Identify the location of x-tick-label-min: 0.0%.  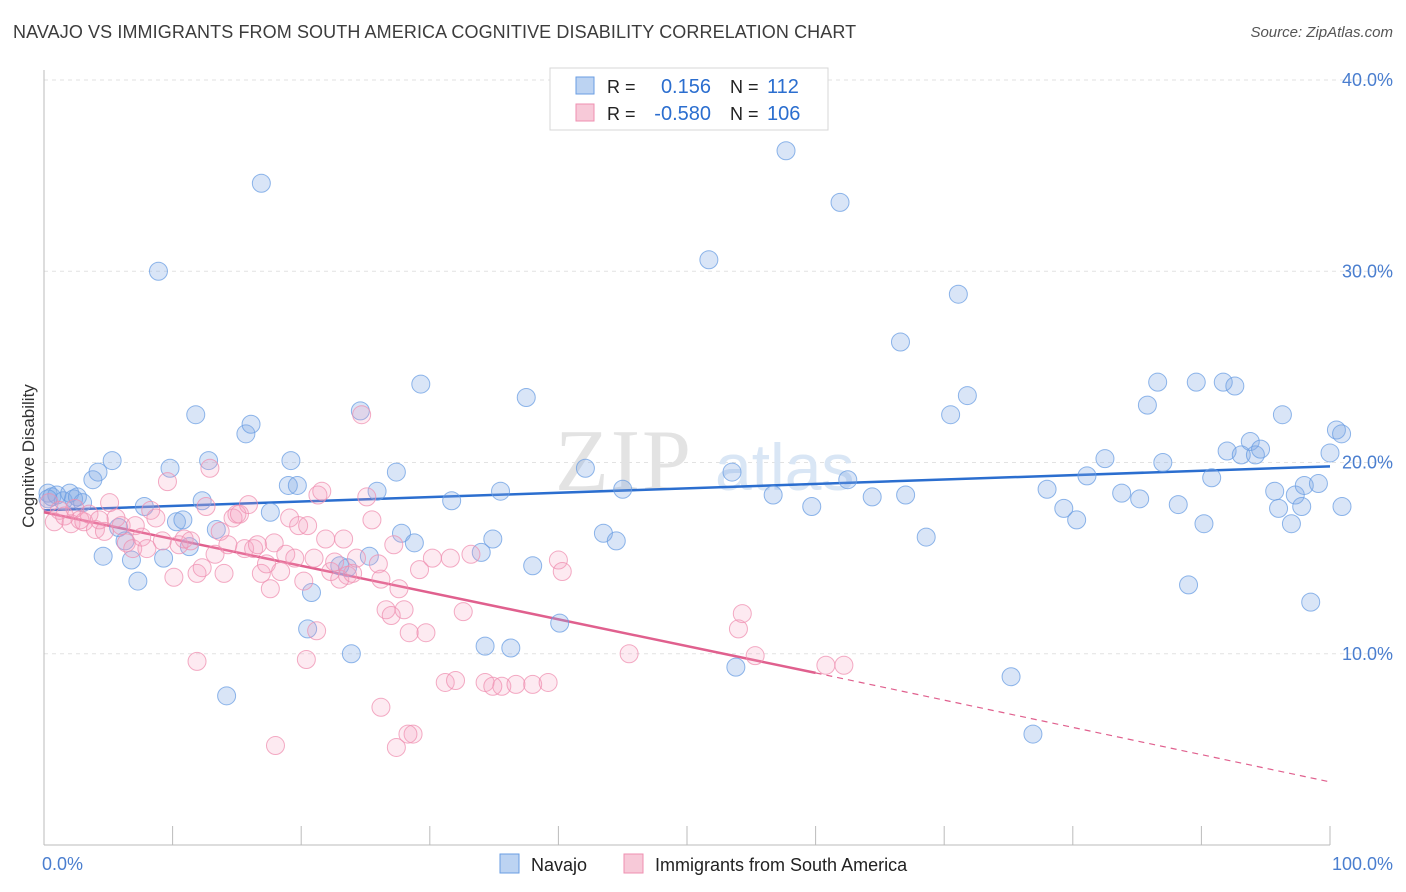
(62, 864).